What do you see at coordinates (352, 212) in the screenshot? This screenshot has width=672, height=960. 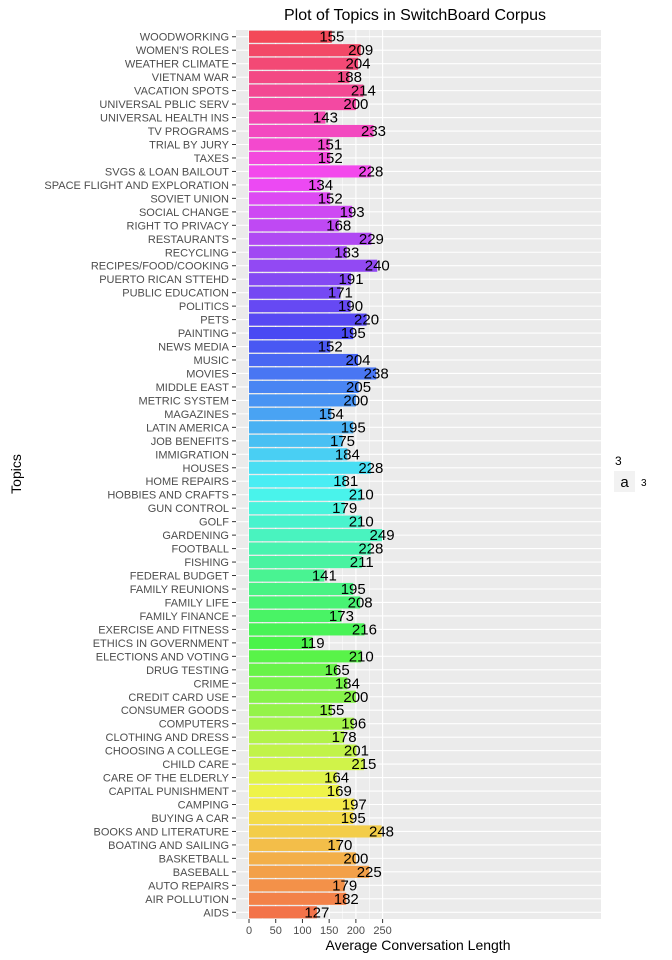 I see `data-label: 193` at bounding box center [352, 212].